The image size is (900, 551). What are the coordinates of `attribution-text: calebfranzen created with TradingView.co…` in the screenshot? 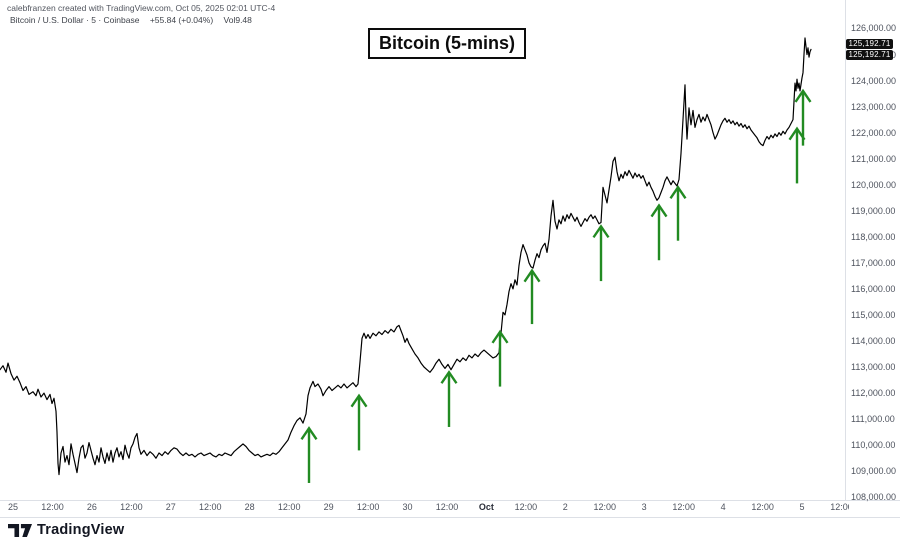 It's located at (141, 8).